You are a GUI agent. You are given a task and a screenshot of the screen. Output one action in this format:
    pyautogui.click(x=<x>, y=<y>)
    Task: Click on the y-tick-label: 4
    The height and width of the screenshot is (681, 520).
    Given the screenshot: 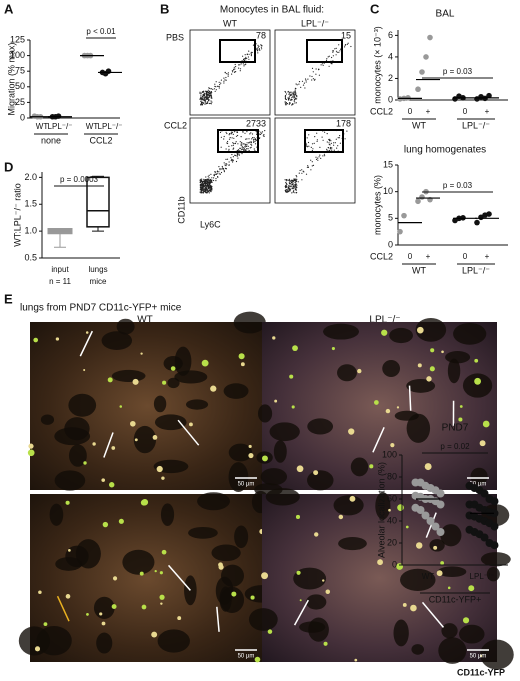 What is the action you would take?
    pyautogui.click(x=390, y=56)
    